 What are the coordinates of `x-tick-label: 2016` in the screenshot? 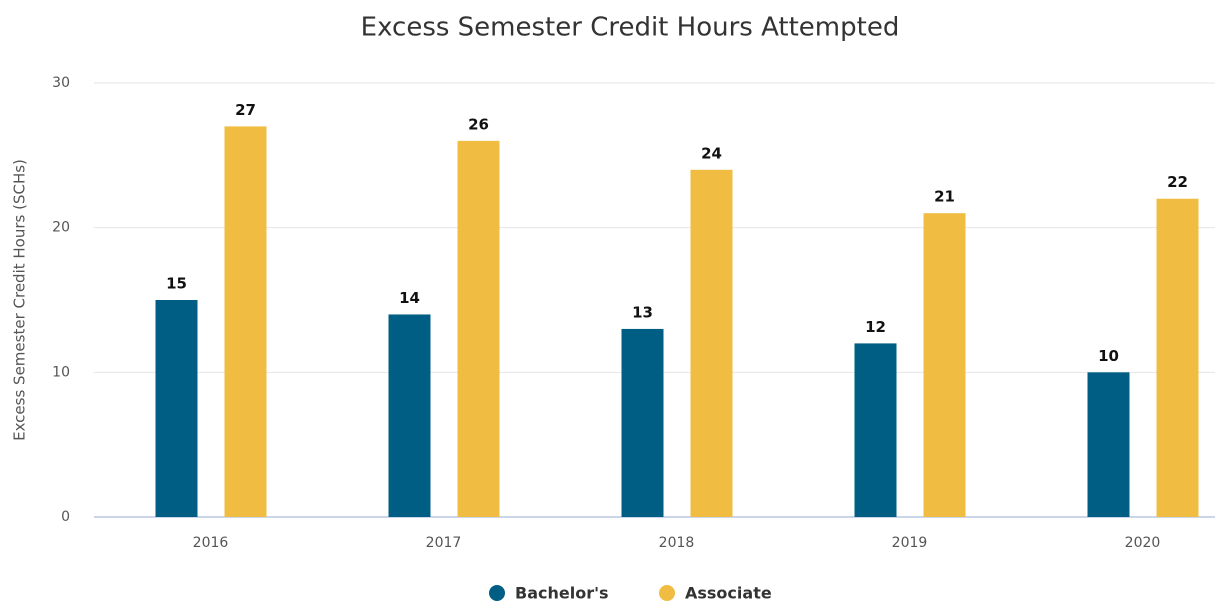 It's located at (211, 543).